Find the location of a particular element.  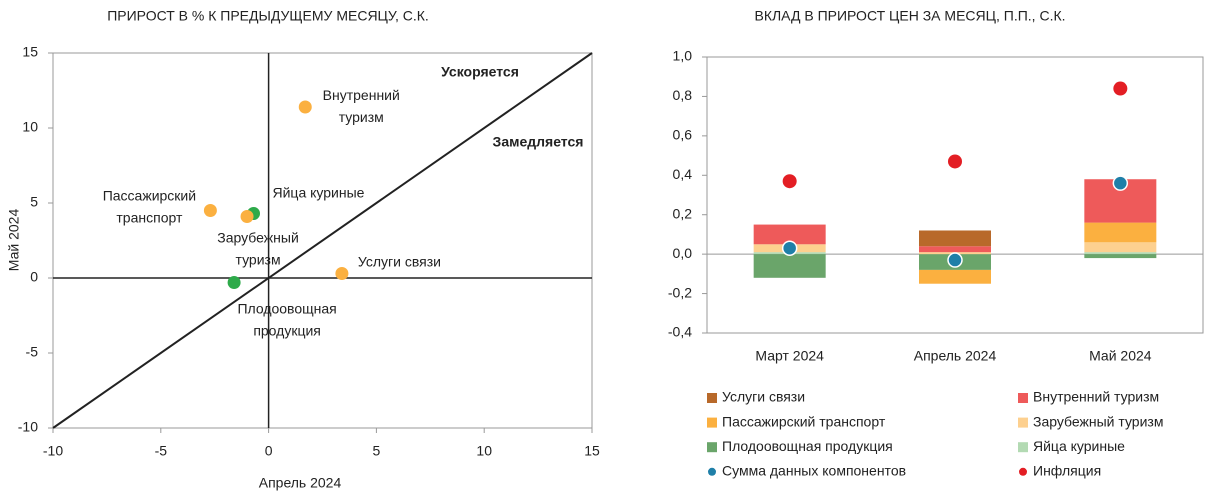

legend-label: Плодоовощная продукция is located at coordinates (807, 446).